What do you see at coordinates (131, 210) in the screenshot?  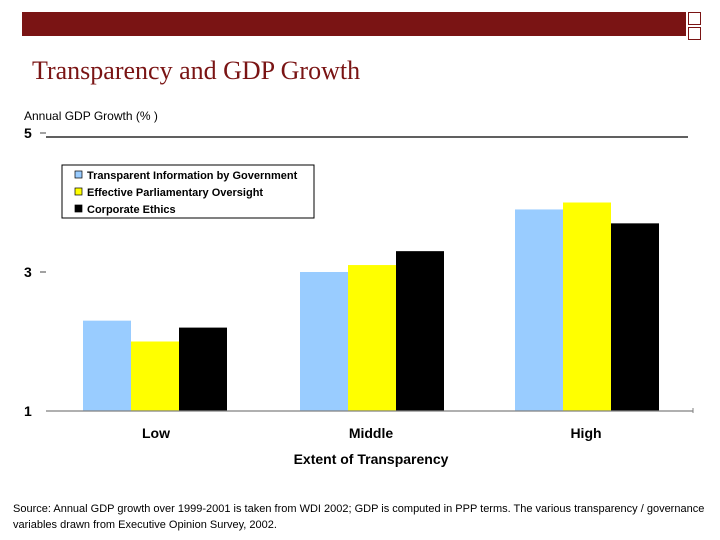 I see `legend-label: Corporate Ethics` at bounding box center [131, 210].